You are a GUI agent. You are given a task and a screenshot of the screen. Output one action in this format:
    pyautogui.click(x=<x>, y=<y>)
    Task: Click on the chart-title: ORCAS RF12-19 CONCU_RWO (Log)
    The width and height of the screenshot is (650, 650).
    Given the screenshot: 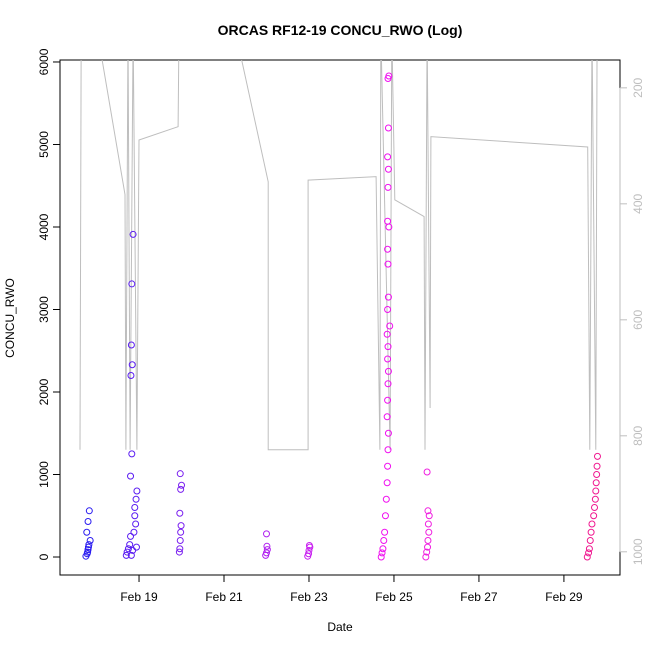 What is the action you would take?
    pyautogui.click(x=340, y=30)
    